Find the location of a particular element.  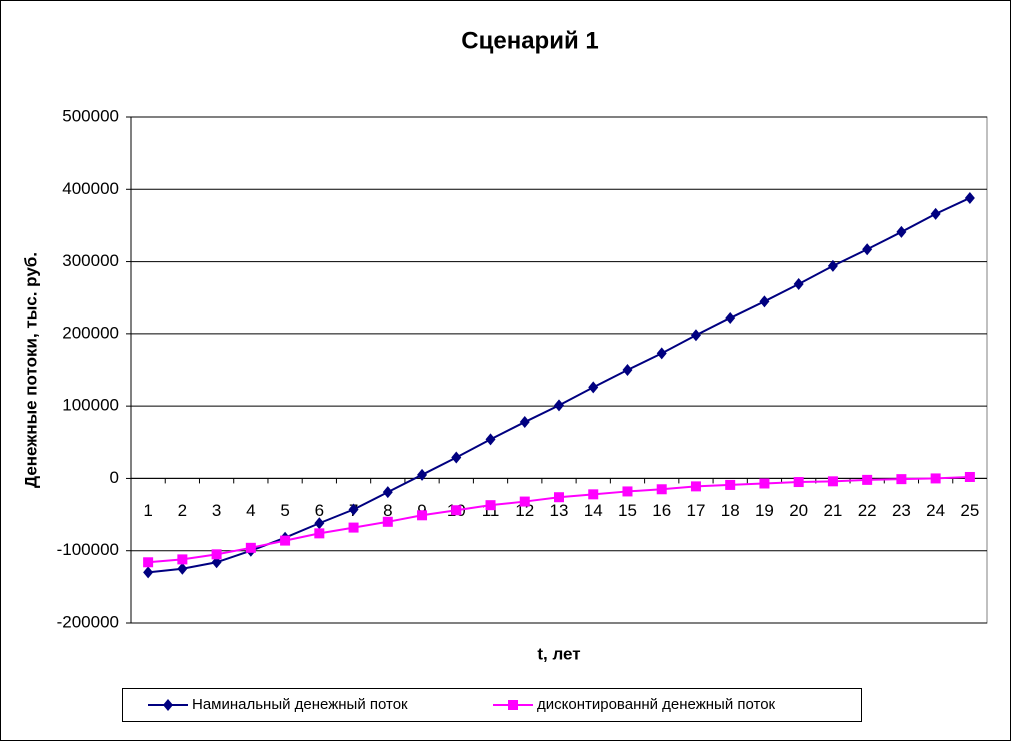

x-tick-label: 21 is located at coordinates (832, 510).